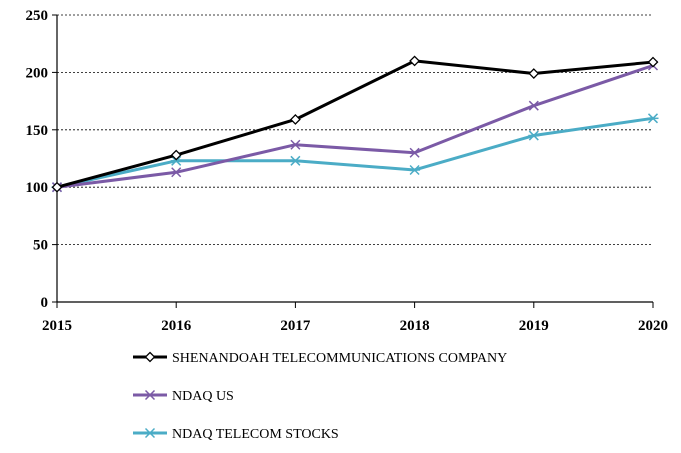 This screenshot has width=681, height=453. Describe the element at coordinates (653, 326) in the screenshot. I see `x-tick-label: 2020` at that location.